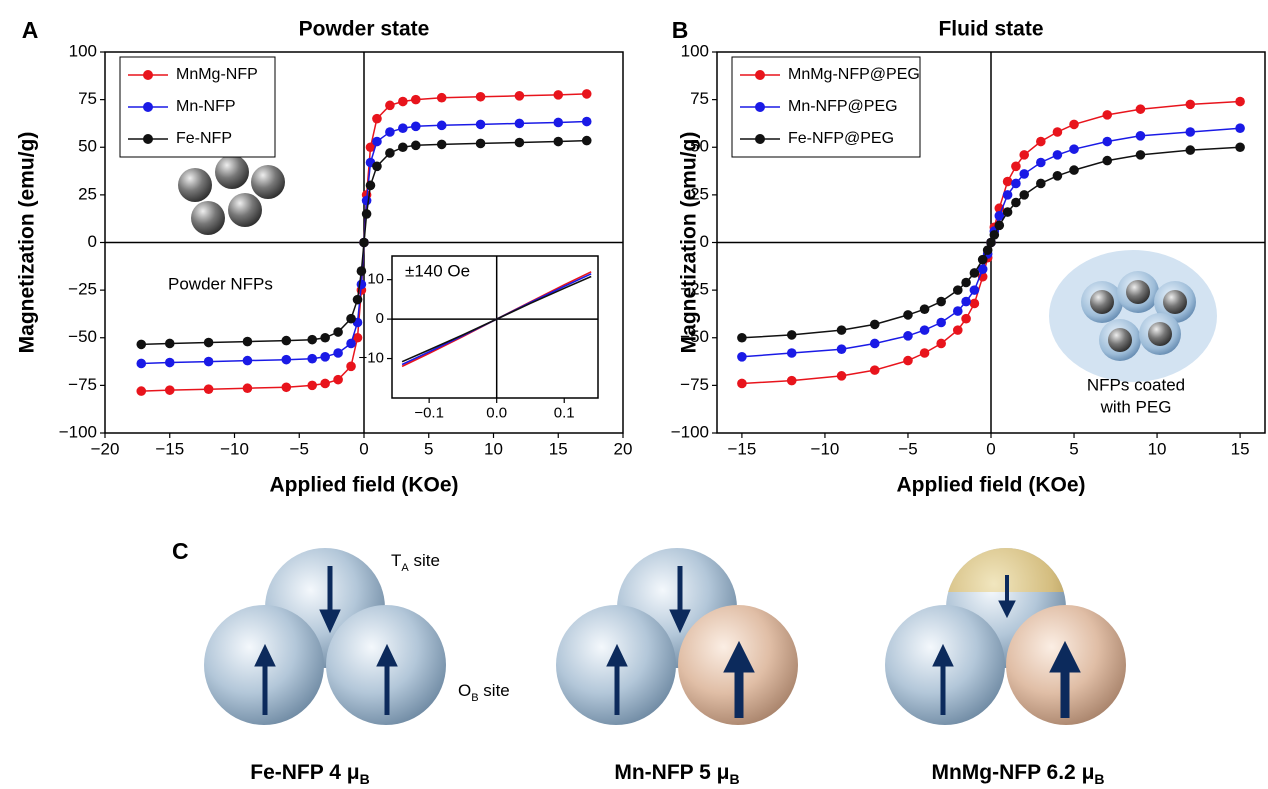  What do you see at coordinates (204, 138) in the screenshot?
I see `legend-label: Fe-NFP` at bounding box center [204, 138].